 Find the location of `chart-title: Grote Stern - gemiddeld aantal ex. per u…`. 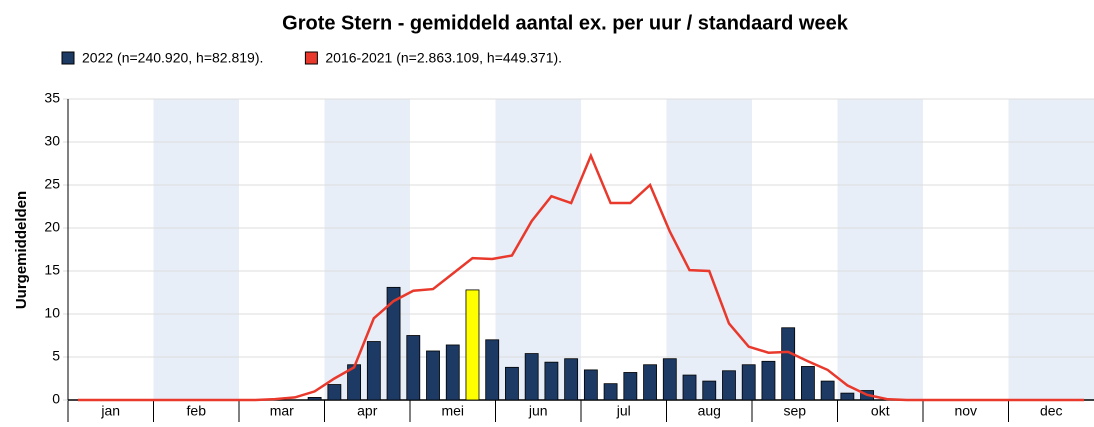

chart-title: Grote Stern - gemiddeld aantal ex. per u… is located at coordinates (565, 23).